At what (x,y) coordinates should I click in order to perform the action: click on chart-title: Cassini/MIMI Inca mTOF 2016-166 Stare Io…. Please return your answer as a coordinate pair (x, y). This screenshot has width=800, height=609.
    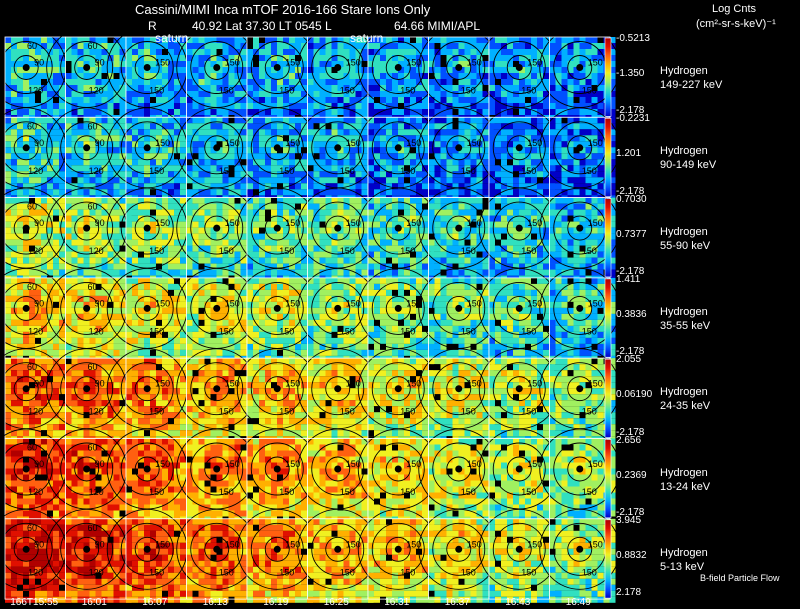
    Looking at the image, I should click on (283, 9).